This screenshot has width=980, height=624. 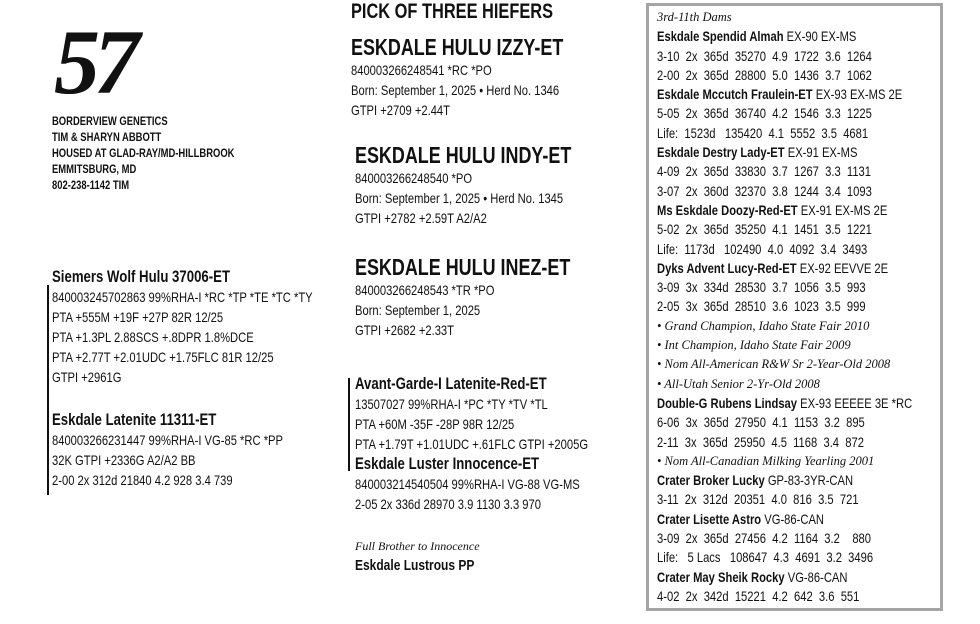 I want to click on dam-entry-record: Life: 5 Lacs 108647 4.3 4691 3.2 3496, so click(x=765, y=557).